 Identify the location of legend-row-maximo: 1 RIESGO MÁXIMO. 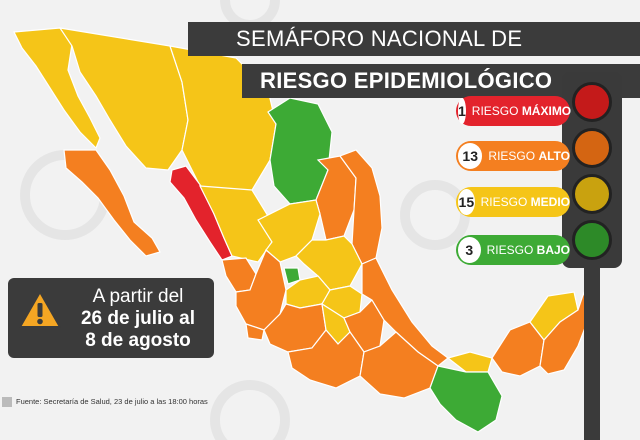
(514, 111).